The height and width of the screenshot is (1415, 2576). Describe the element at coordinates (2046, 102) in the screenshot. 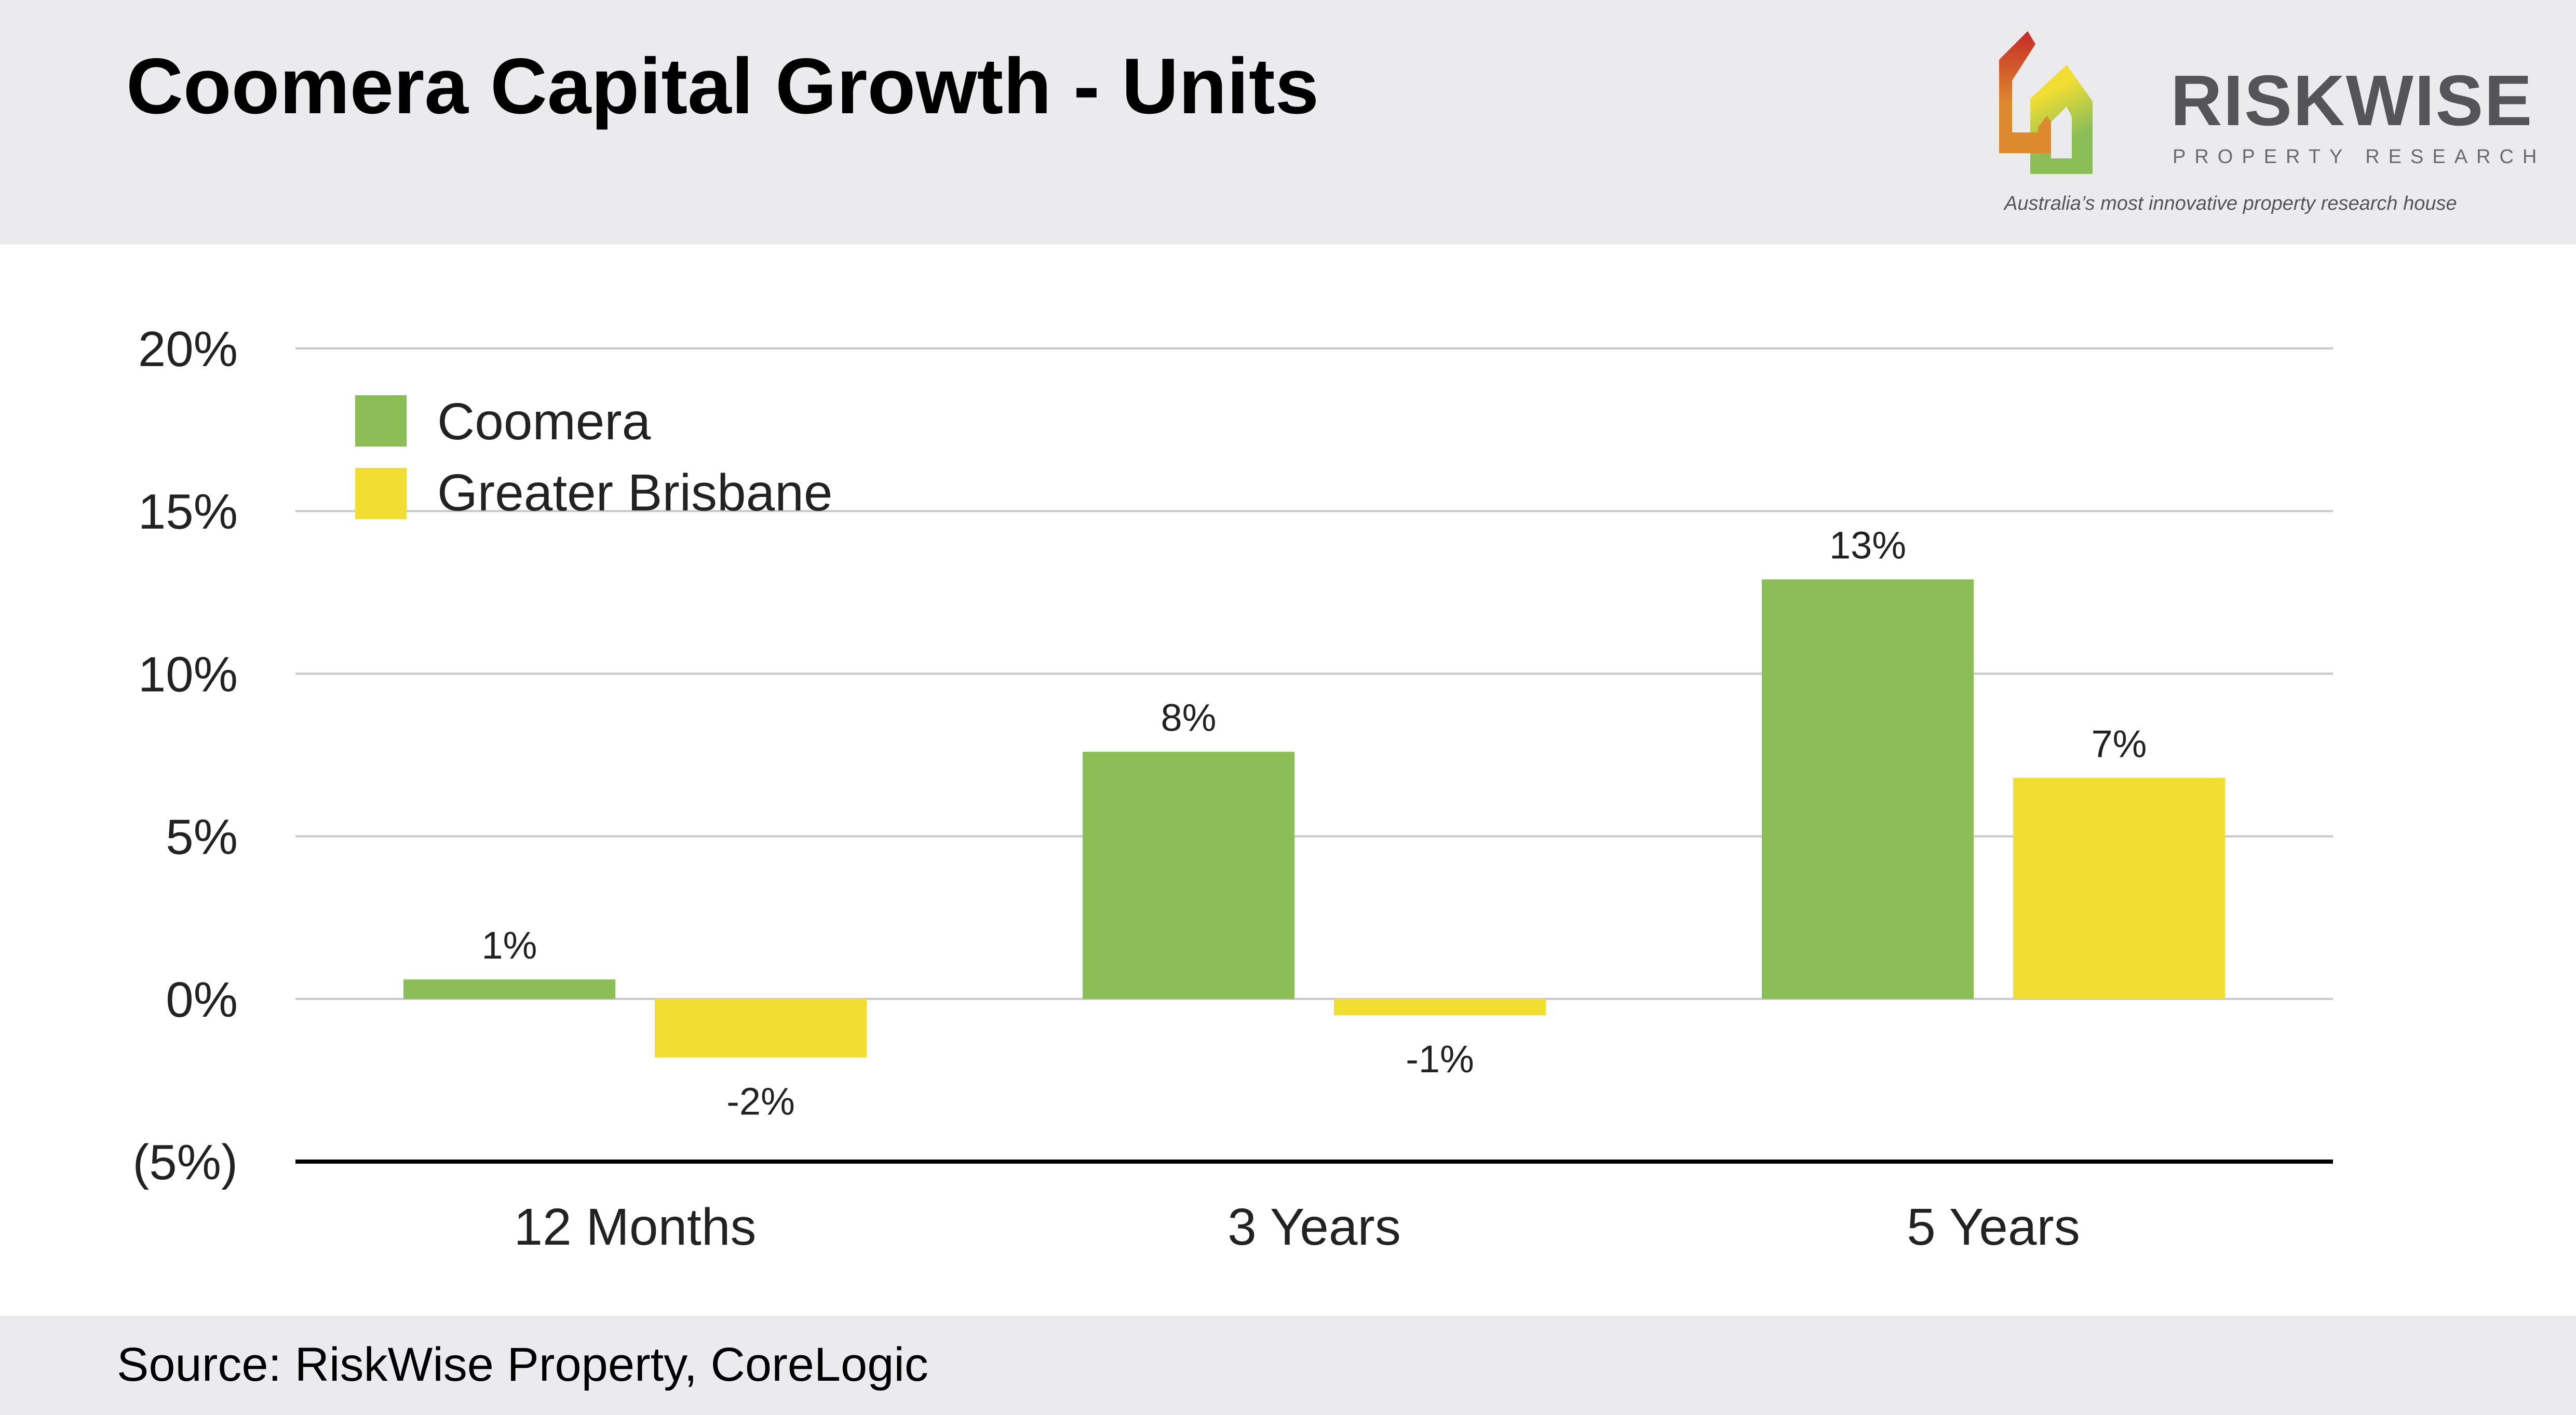

I see `house-logo-icon` at that location.